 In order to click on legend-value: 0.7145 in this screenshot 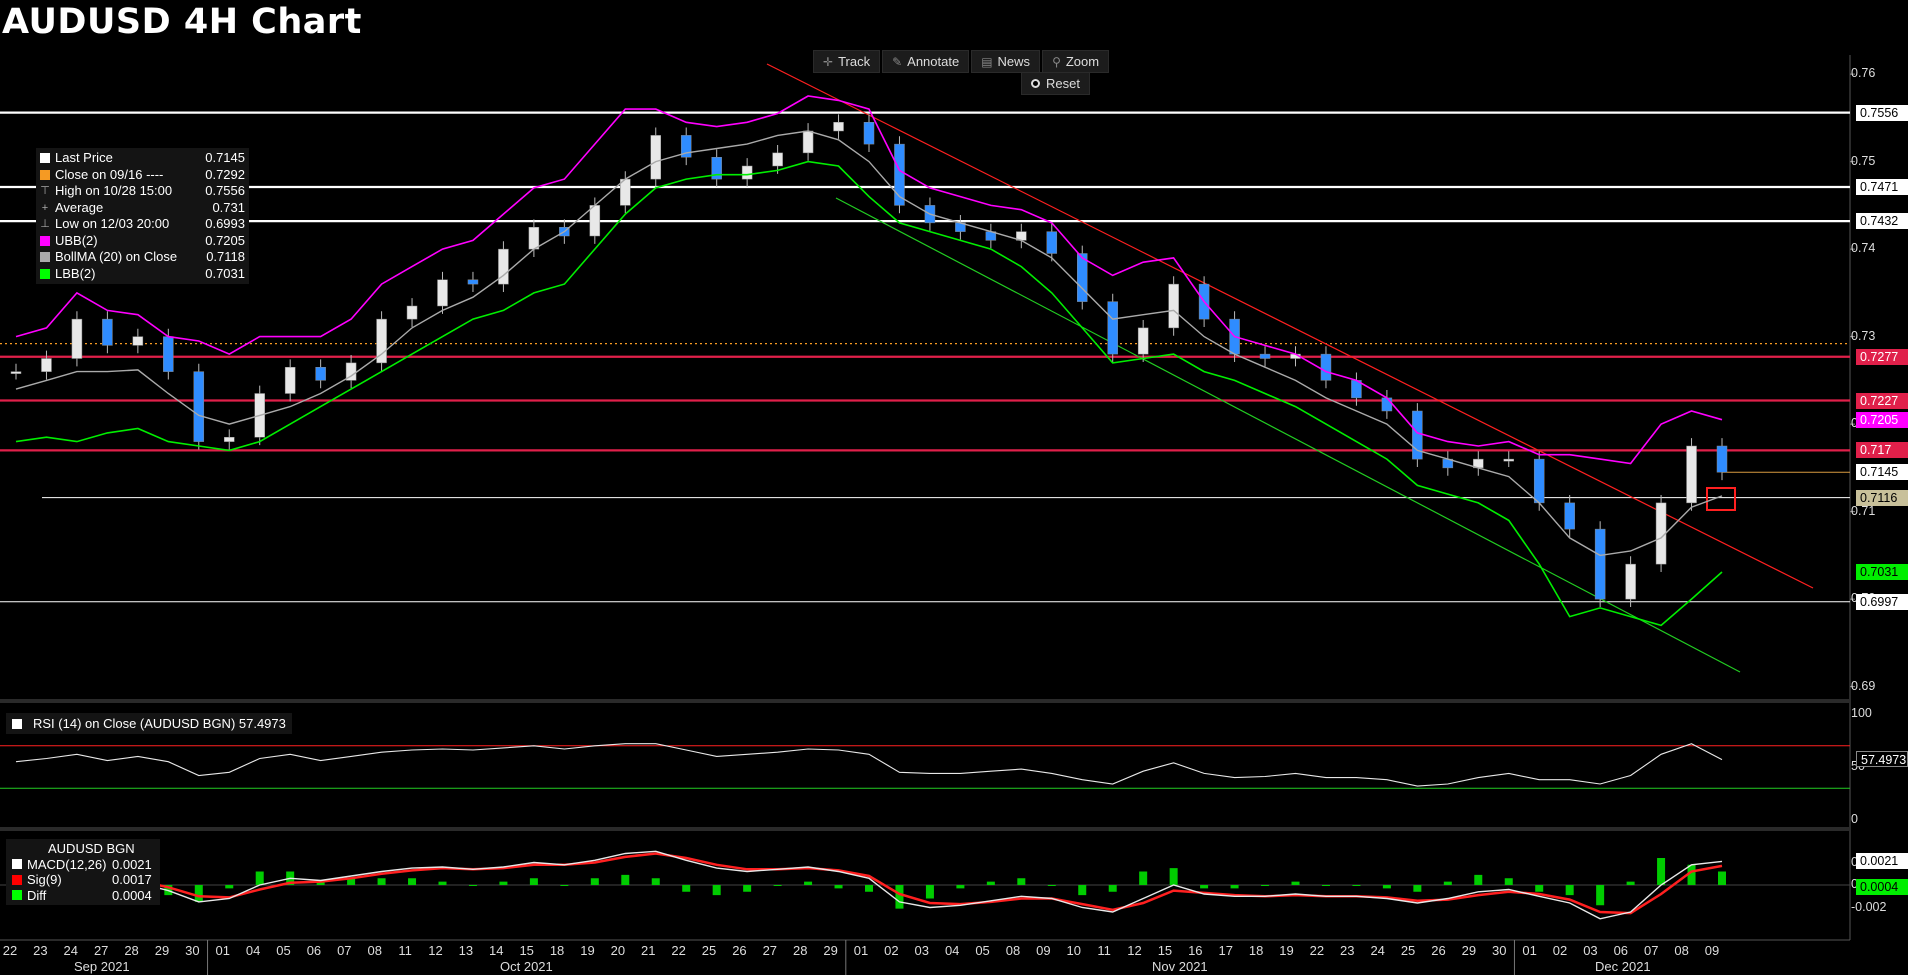, I will do `click(225, 157)`.